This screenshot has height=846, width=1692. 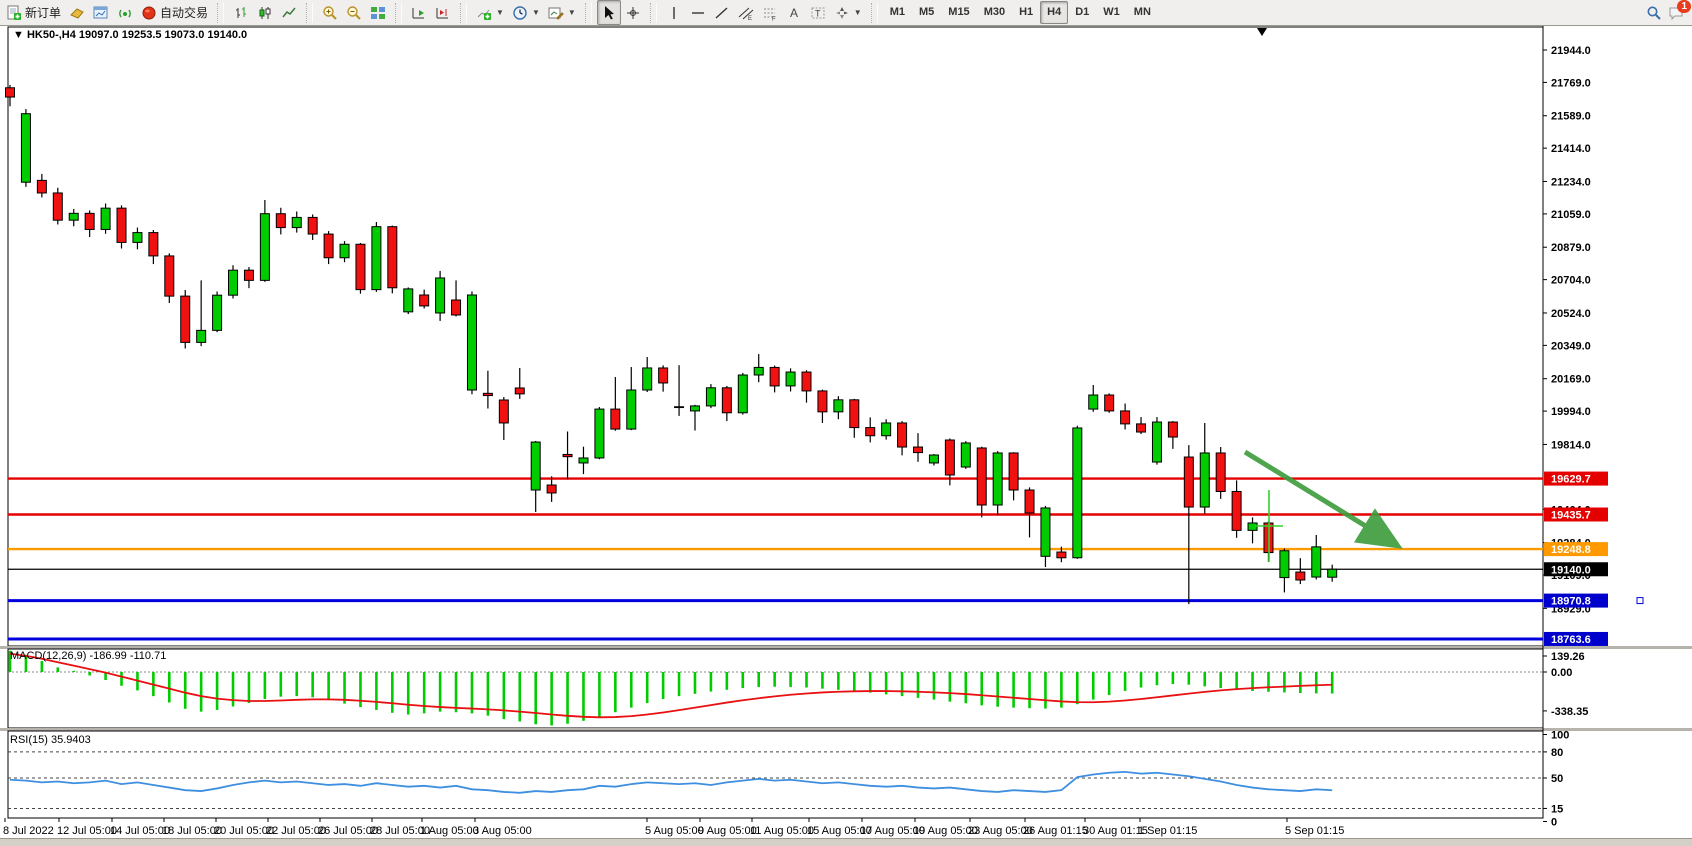 I want to click on price-tick-label: 20169.0, so click(x=1571, y=380).